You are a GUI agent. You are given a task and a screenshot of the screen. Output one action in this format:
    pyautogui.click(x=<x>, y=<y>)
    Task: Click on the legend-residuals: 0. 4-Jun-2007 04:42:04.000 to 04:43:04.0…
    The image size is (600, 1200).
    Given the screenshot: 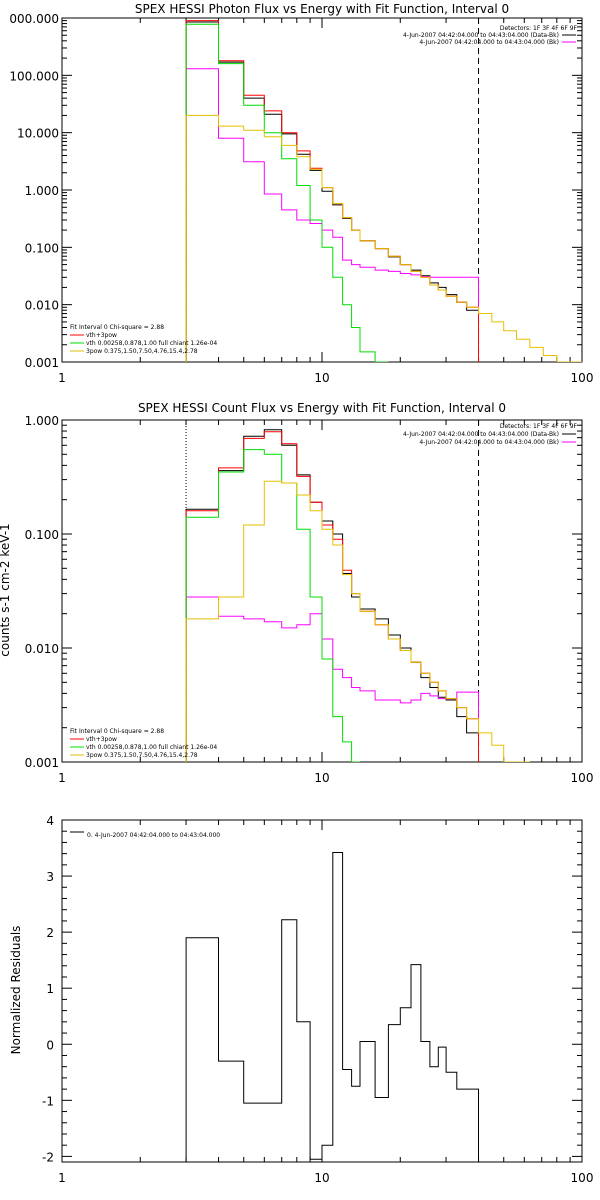 What is the action you would take?
    pyautogui.click(x=153, y=835)
    